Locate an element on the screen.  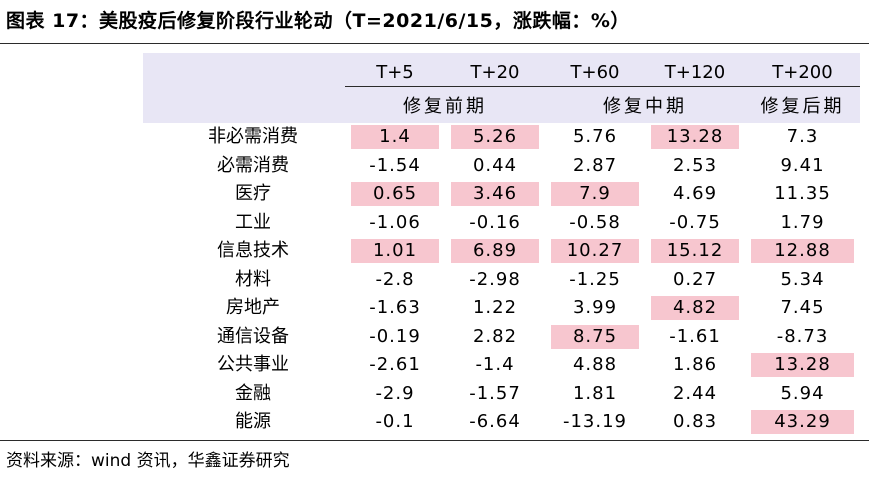
row-label: 公共事业 is located at coordinates (253, 364).